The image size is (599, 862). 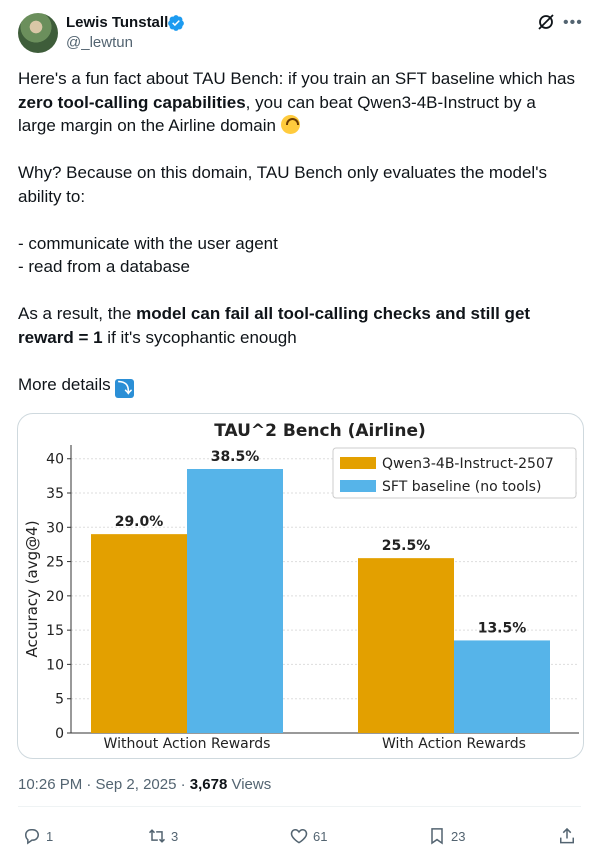 What do you see at coordinates (157, 836) in the screenshot?
I see `repost-icon` at bounding box center [157, 836].